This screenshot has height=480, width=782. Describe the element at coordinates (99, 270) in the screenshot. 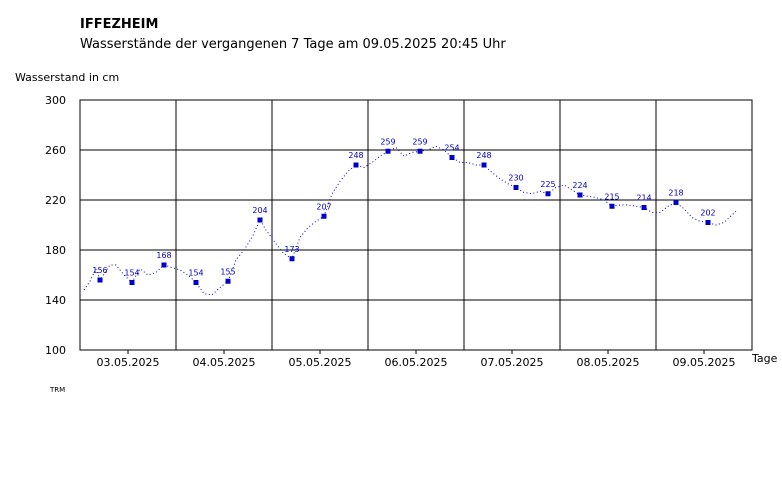

I see `value-label: 156` at that location.